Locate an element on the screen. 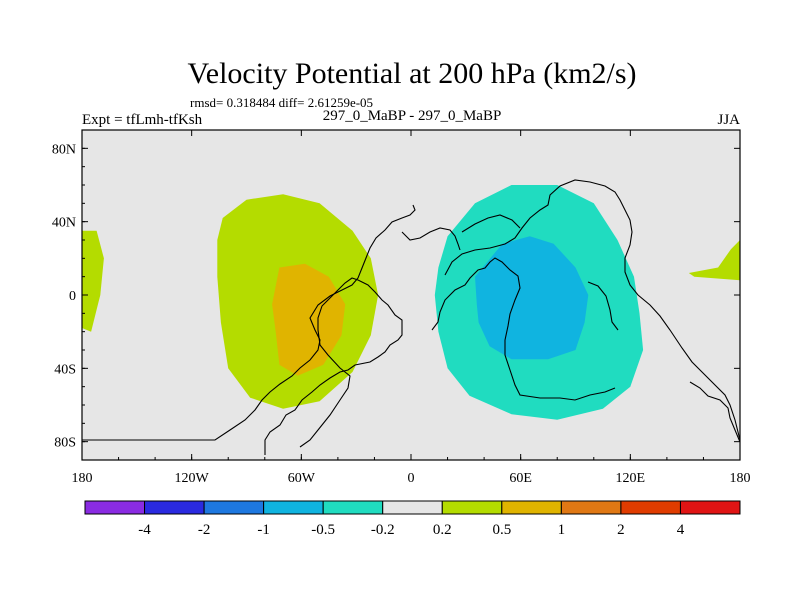 The image size is (800, 600). y-tick-label: 40N is located at coordinates (64, 223).